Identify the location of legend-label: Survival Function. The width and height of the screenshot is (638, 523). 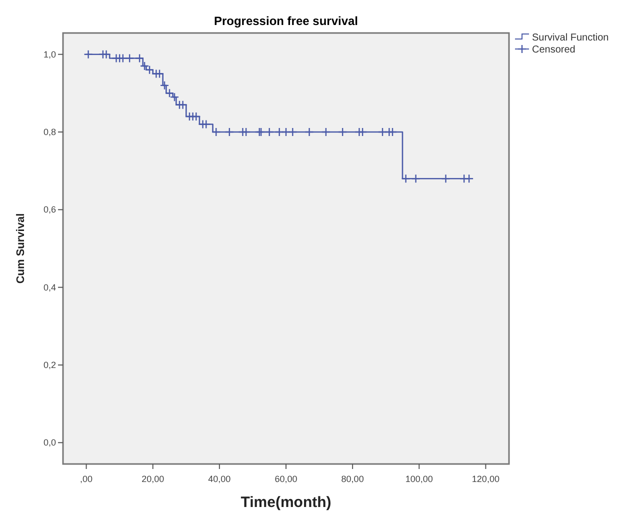
(570, 38).